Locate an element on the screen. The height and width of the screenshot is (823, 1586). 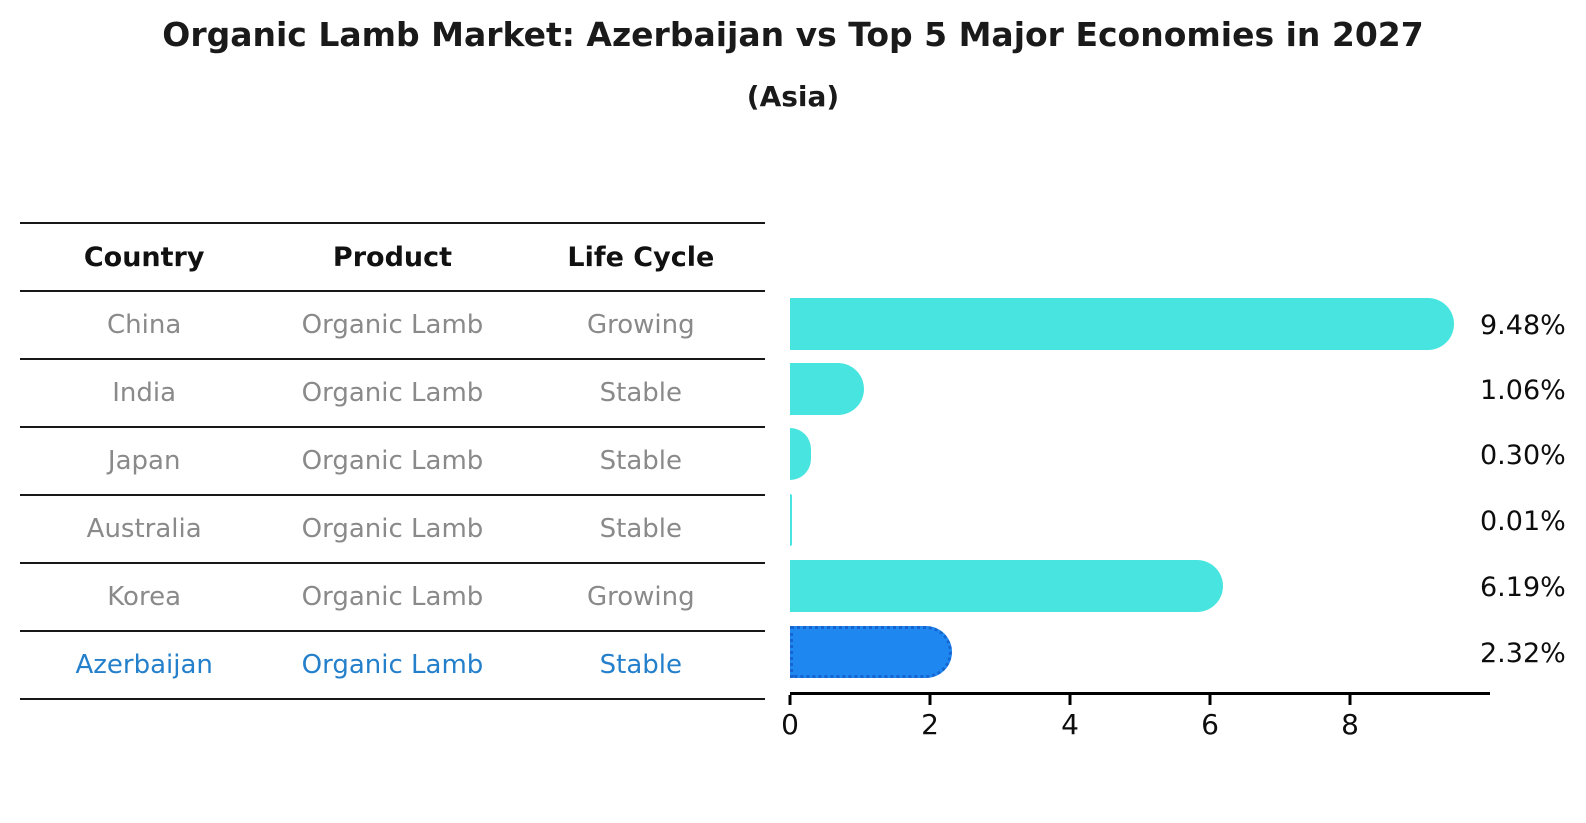
value-label-korea: 6.19% is located at coordinates (1523, 587).